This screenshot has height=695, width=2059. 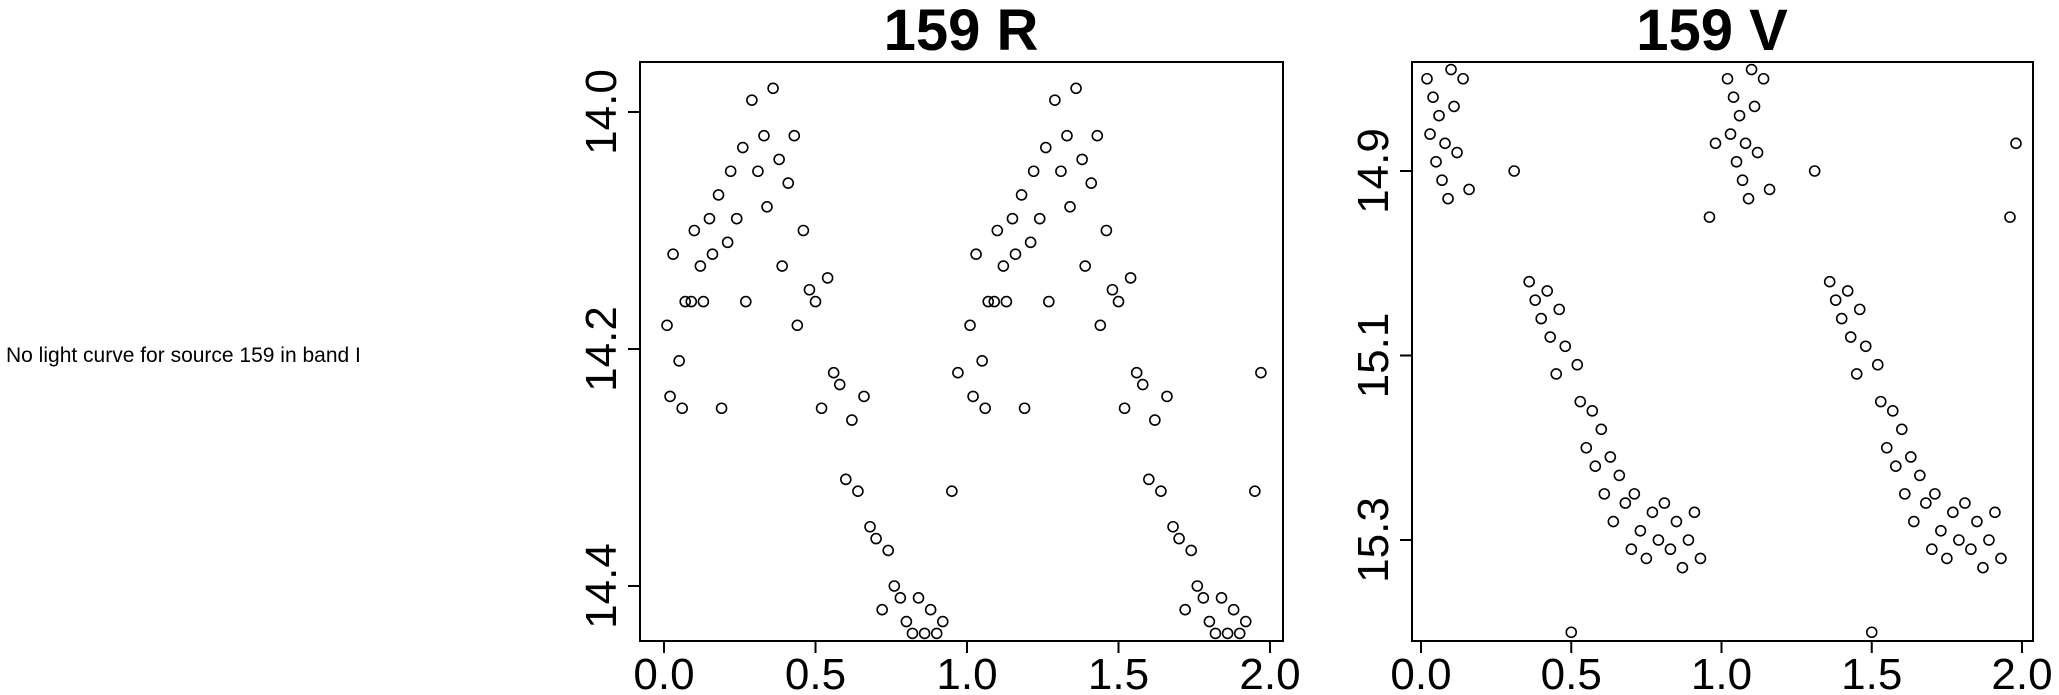 I want to click on chart-title-159V: 159 V, so click(x=1712, y=31).